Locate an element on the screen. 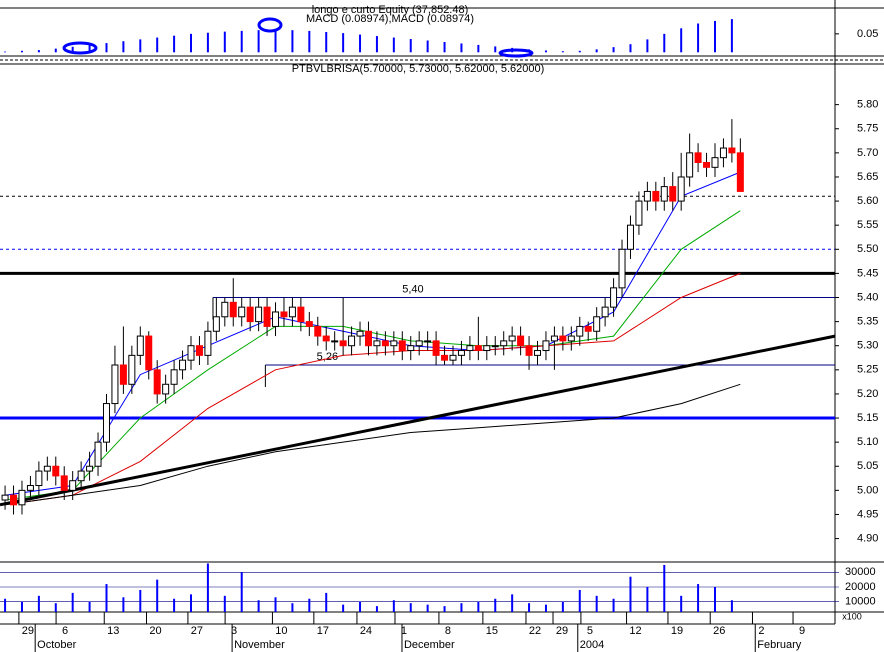 This screenshot has height=652, width=884. y-tick-label: 5.35 is located at coordinates (867, 322).